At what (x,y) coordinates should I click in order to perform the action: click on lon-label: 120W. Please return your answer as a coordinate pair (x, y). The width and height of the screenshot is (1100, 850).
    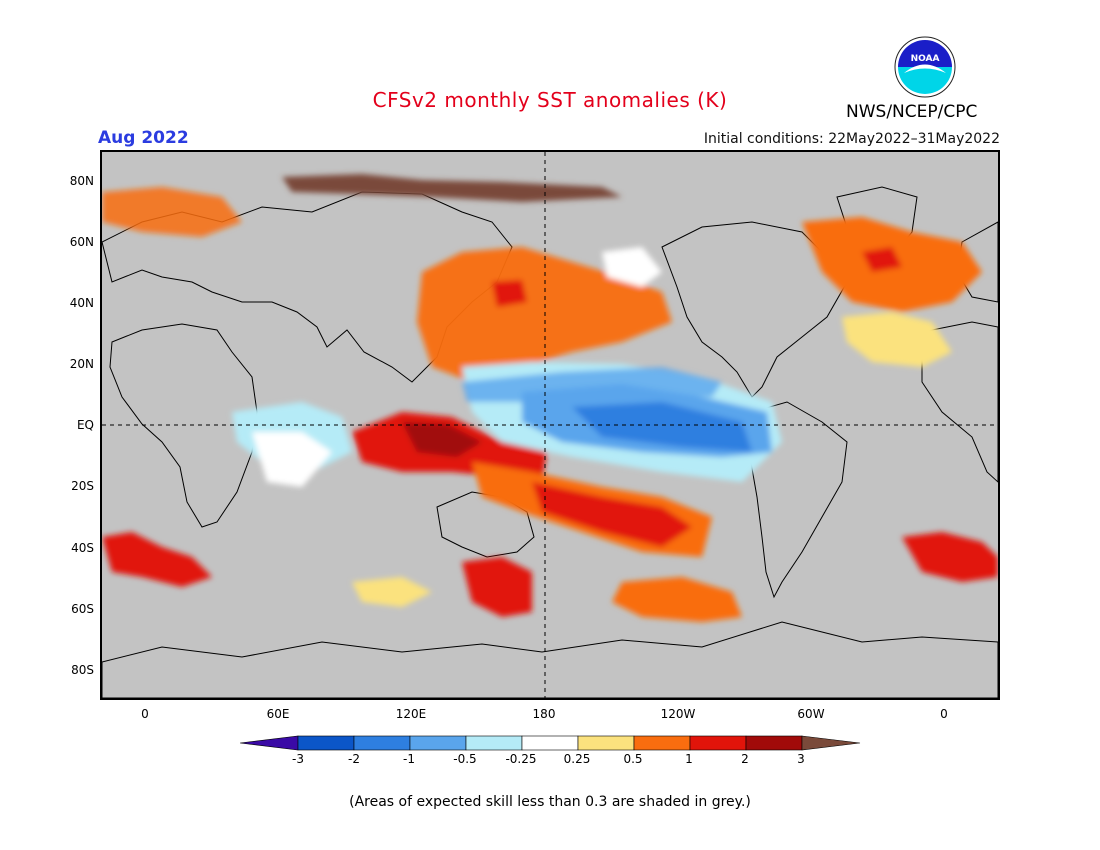
    Looking at the image, I should click on (678, 714).